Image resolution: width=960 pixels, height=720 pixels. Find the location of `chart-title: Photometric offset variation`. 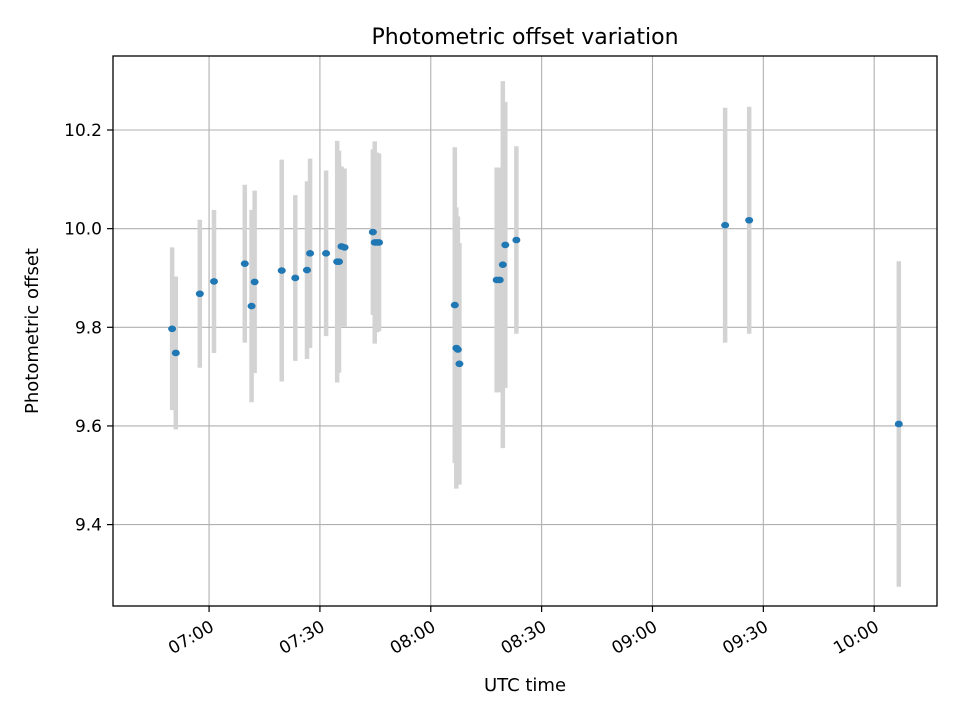

chart-title: Photometric offset variation is located at coordinates (524, 37).